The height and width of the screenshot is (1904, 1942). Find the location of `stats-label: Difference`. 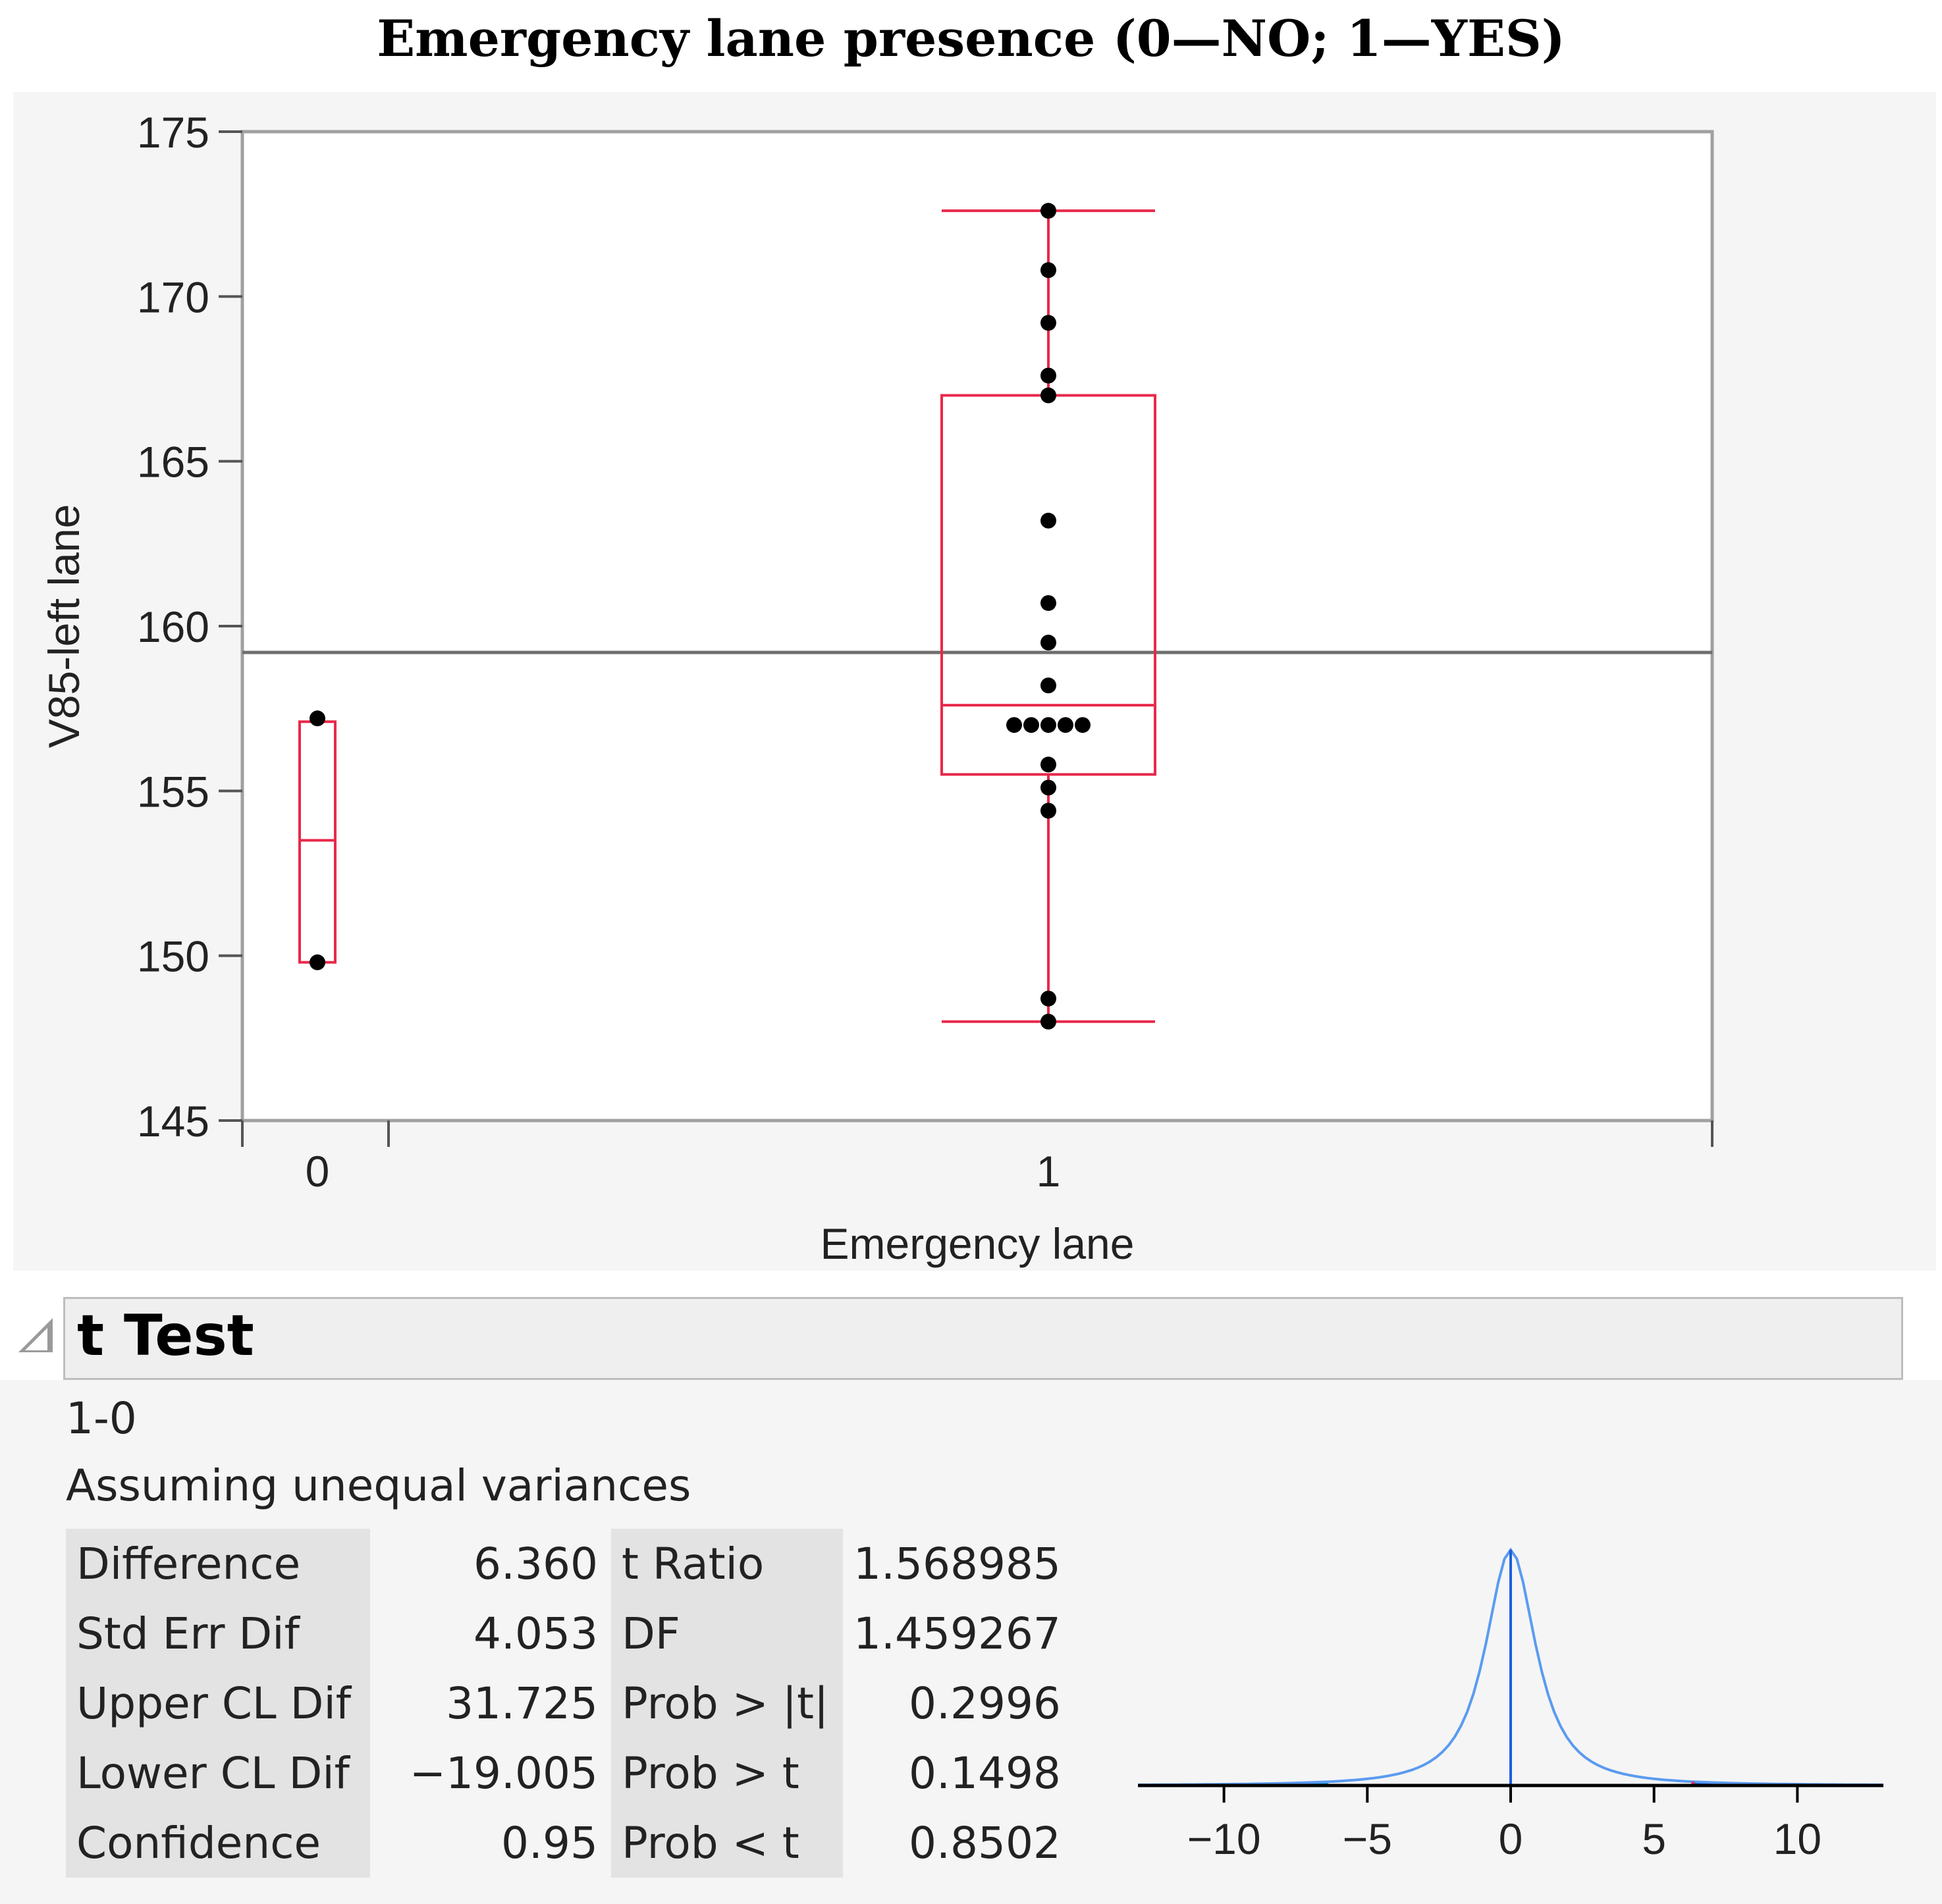

stats-label: Difference is located at coordinates (218, 1564).